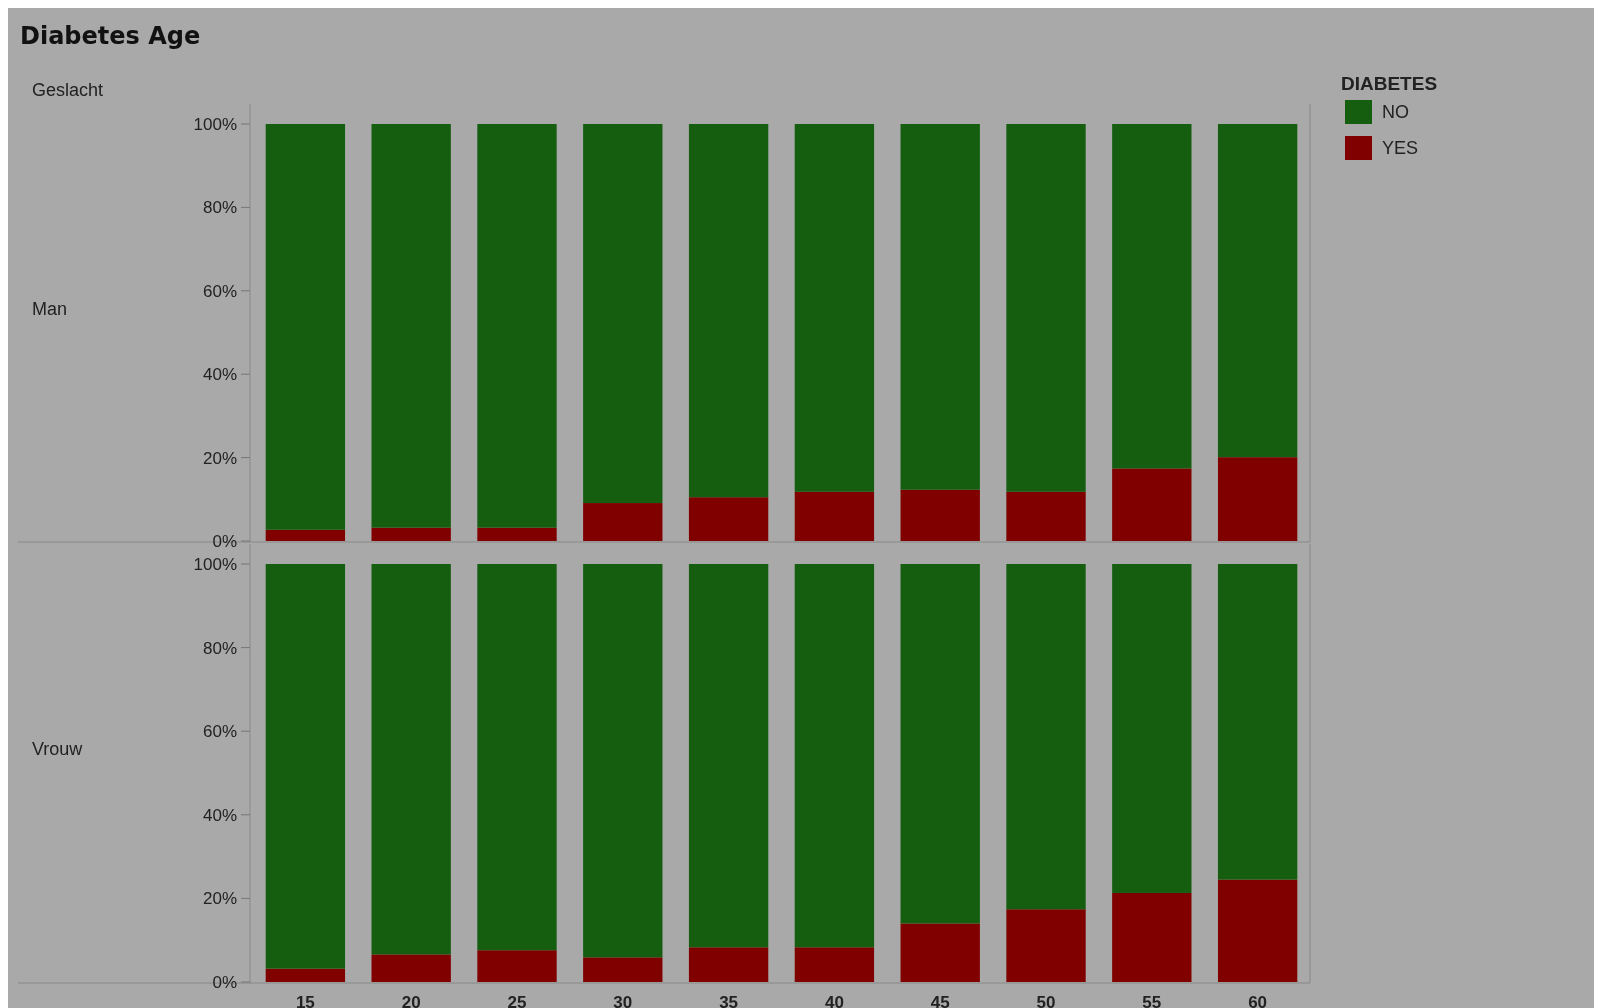 The image size is (1602, 1008). Describe the element at coordinates (729, 1000) in the screenshot. I see `x-tick-label: 35` at that location.